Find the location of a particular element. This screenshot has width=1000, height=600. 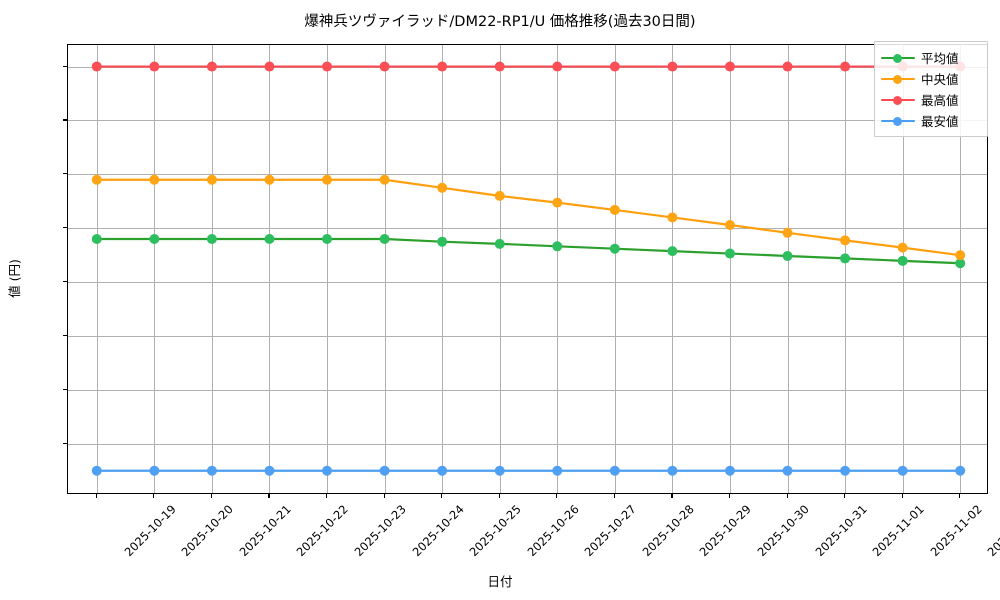

series-最安値 is located at coordinates (528, 470).